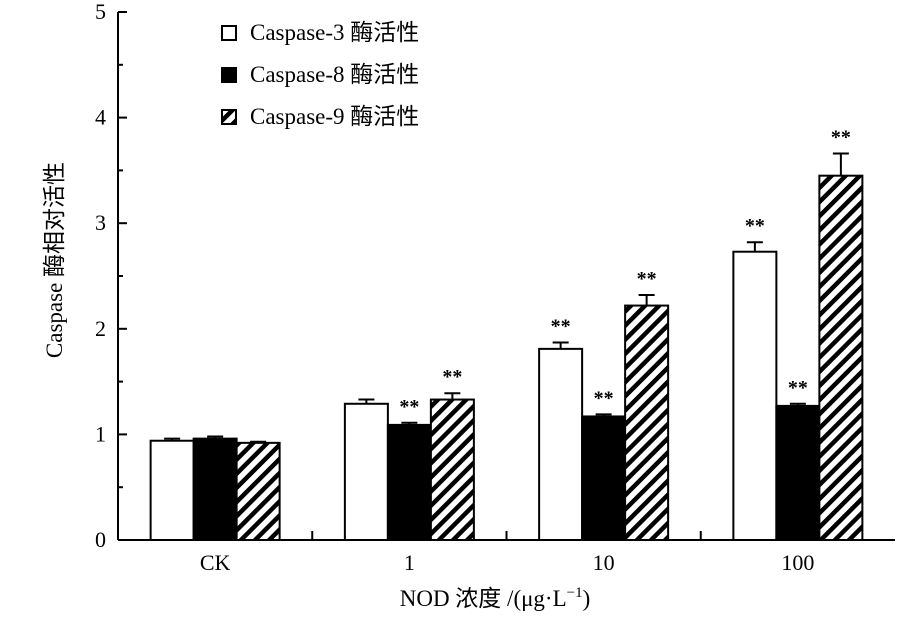  Describe the element at coordinates (587, 598) in the screenshot. I see `x-axis-title-close: )` at that location.